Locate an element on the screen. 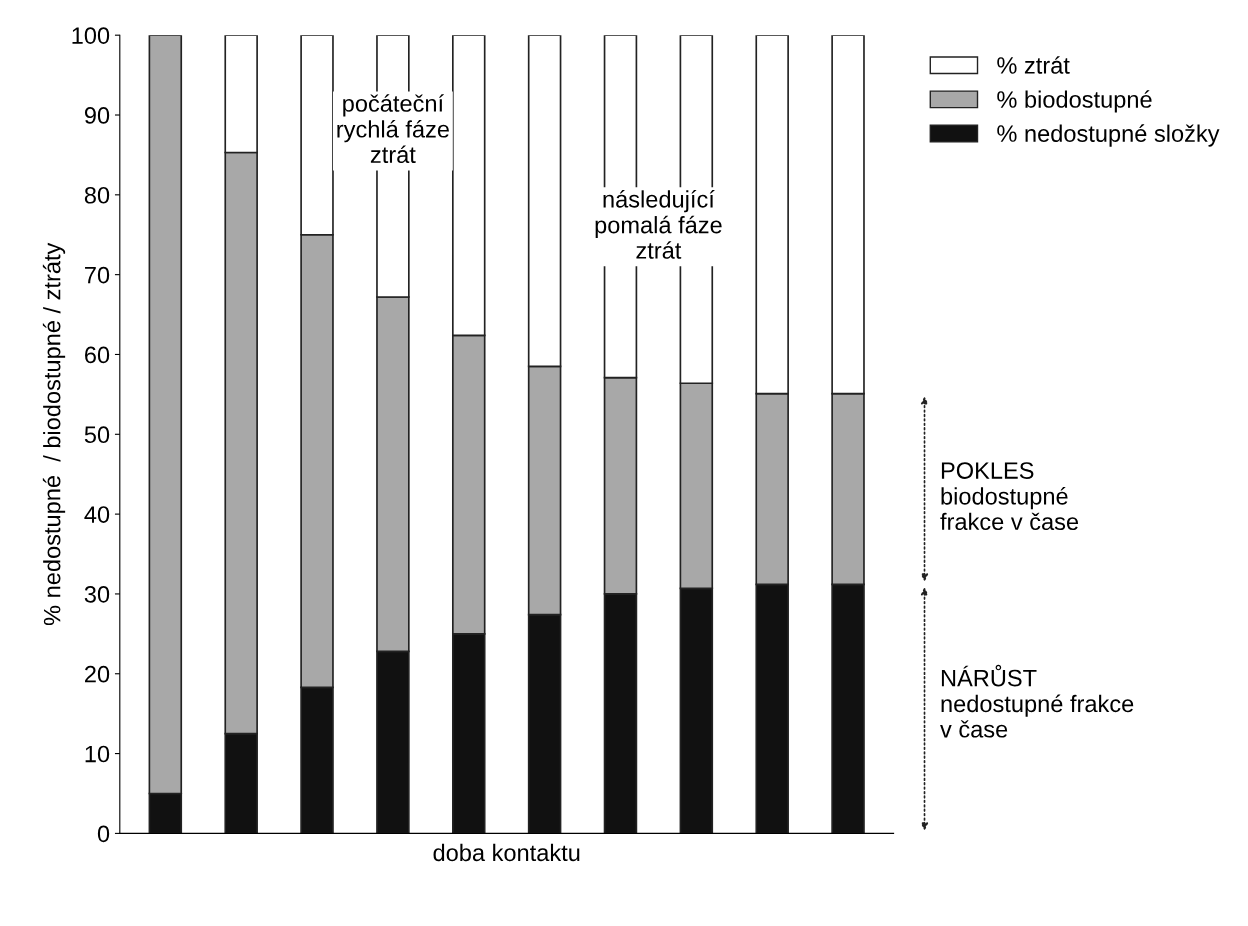 The image size is (1248, 926). legend-label: % ztrát is located at coordinates (1033, 65).